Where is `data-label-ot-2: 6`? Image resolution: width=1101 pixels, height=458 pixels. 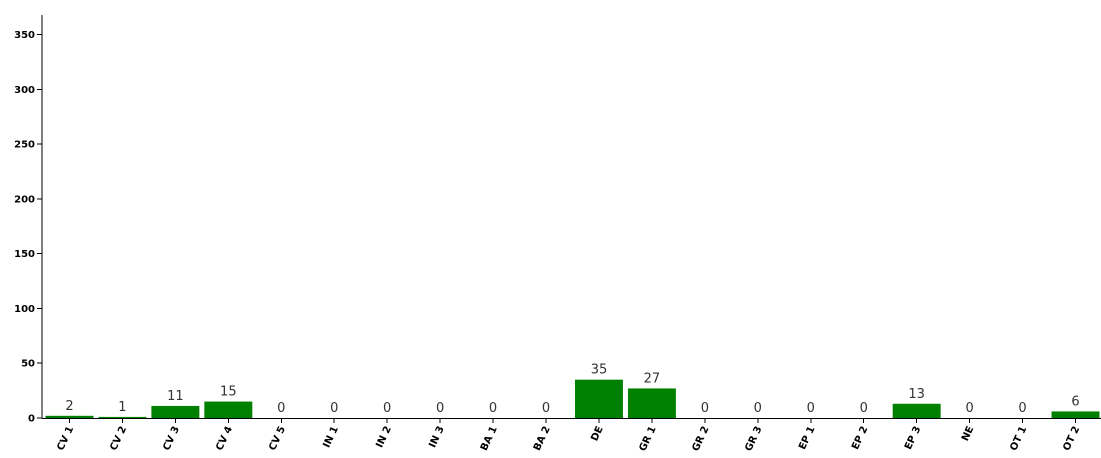
data-label-ot-2: 6 is located at coordinates (1075, 401).